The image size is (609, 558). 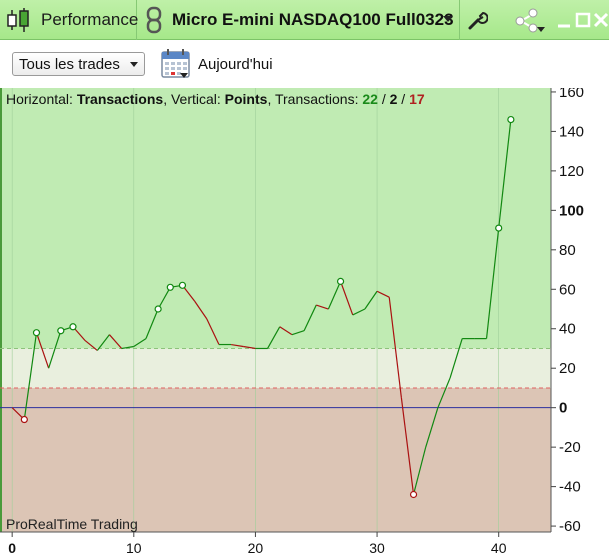 I want to click on watermark-text: ProRealTime Trading, so click(x=72, y=524).